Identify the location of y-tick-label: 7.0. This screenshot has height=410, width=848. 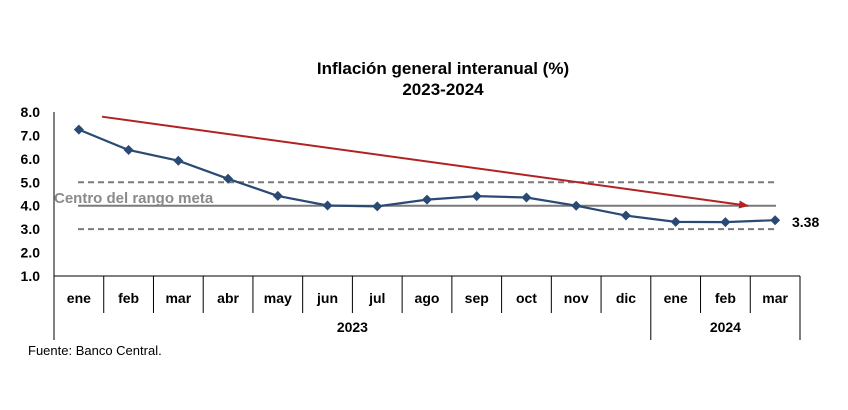
(31, 135).